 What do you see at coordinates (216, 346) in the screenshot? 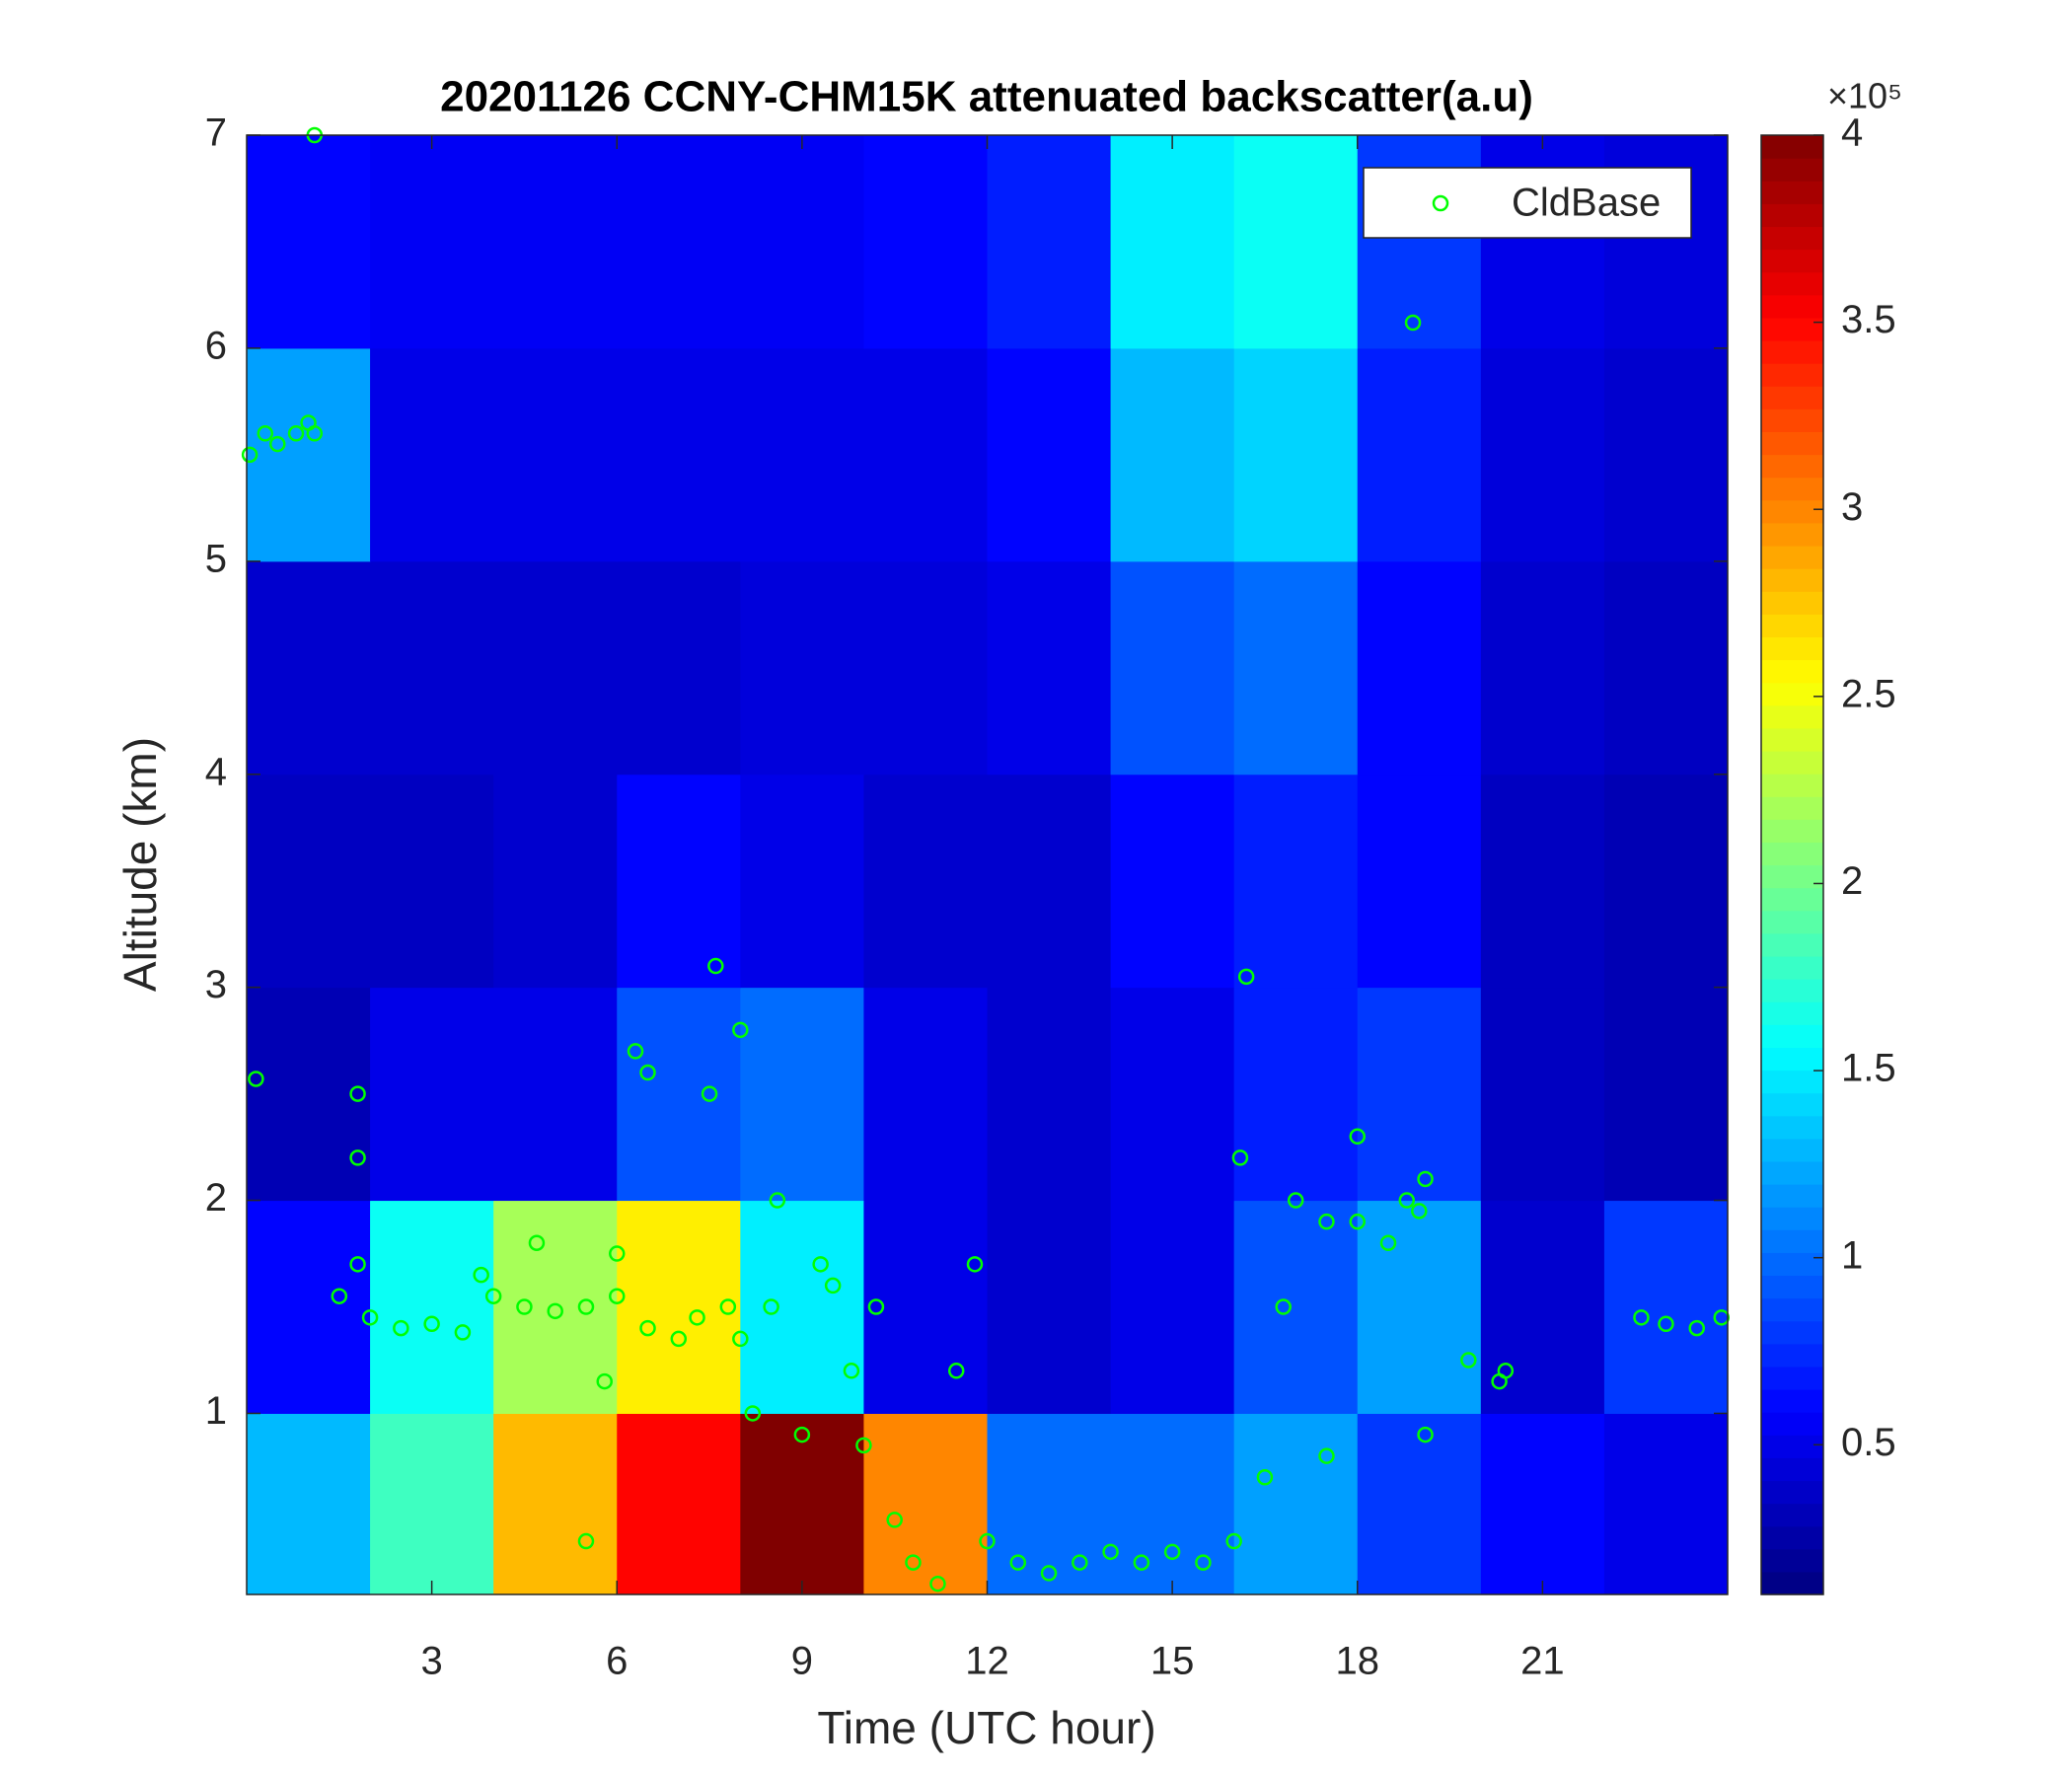
I see `y-tick-label: 6` at bounding box center [216, 346].